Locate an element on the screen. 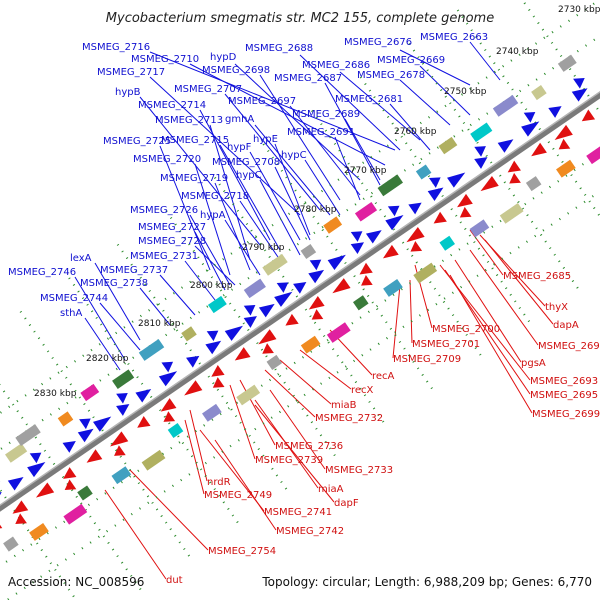  gene-label: MSMEG_2715 is located at coordinates (195, 140).